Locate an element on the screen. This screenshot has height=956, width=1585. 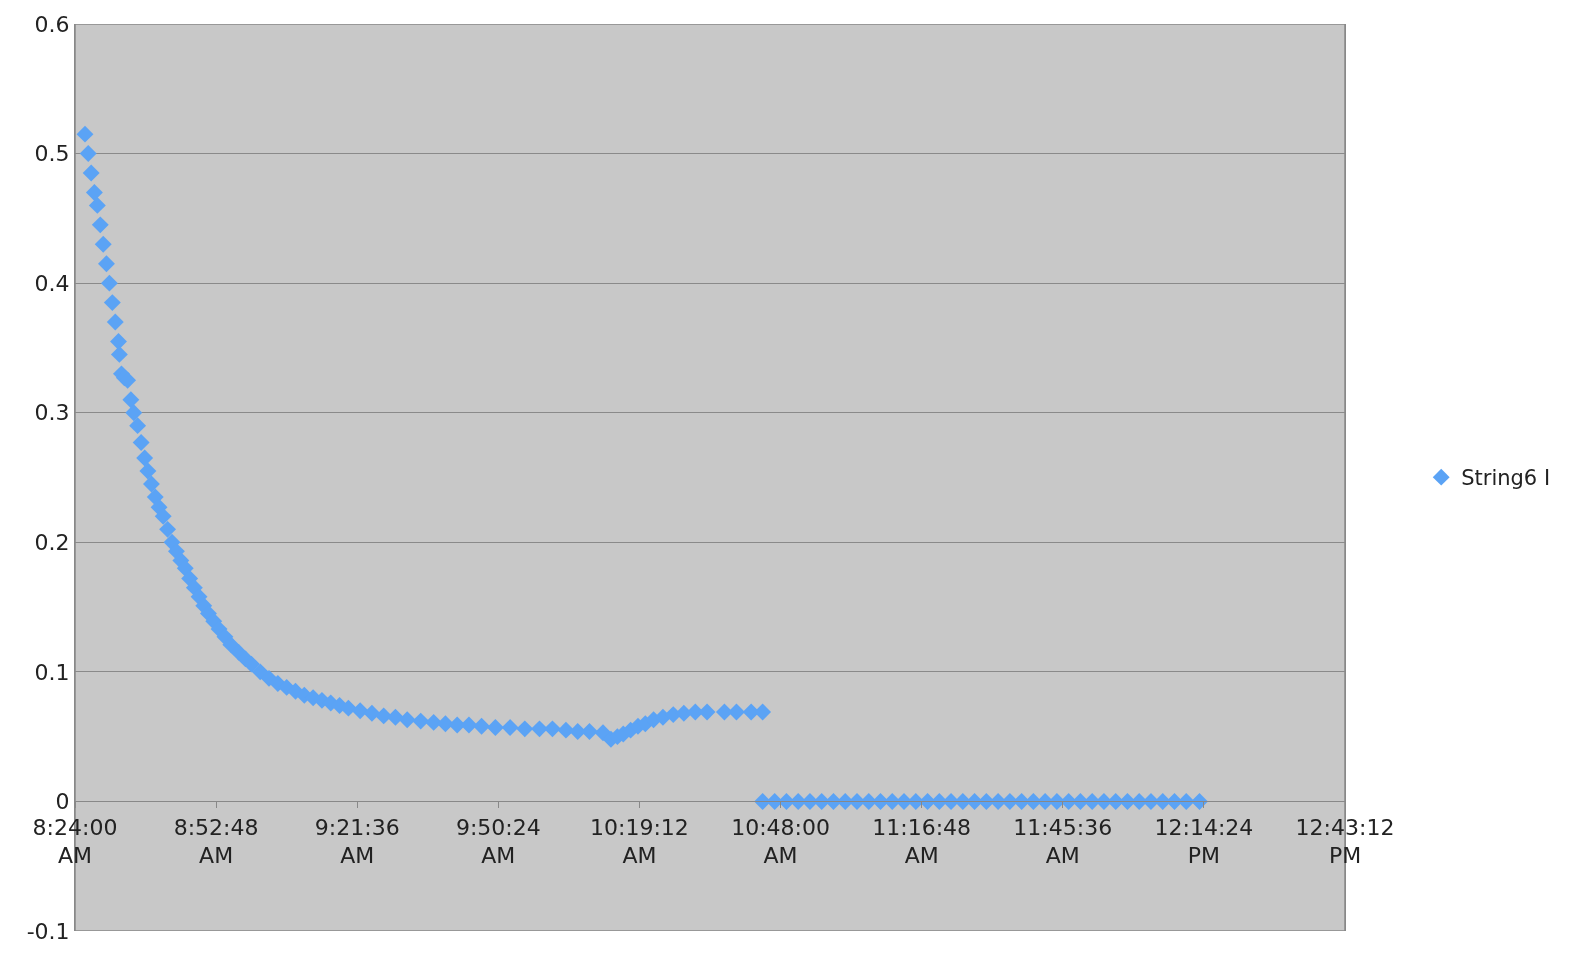
y-tick-label: -0.1 is located at coordinates (48, 931).